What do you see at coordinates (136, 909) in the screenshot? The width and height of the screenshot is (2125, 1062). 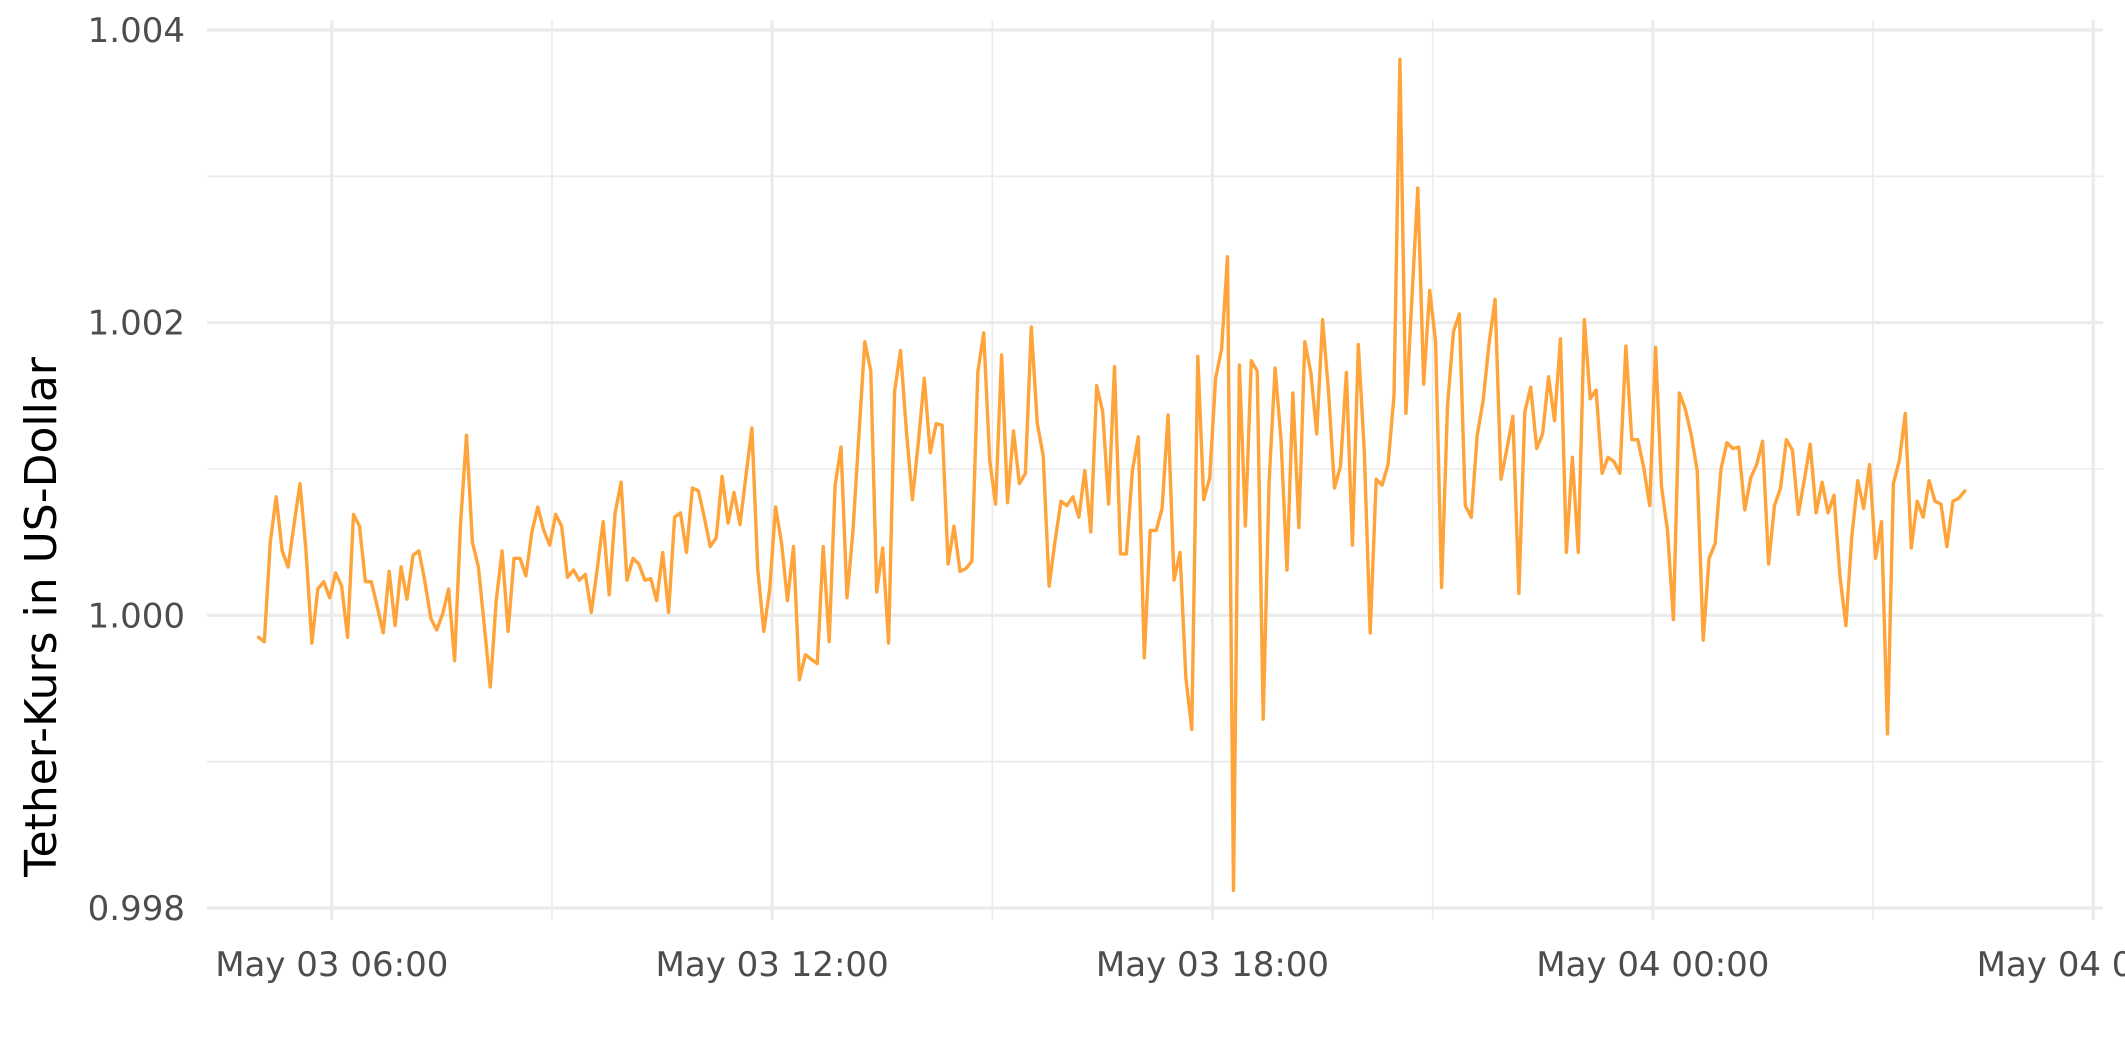 I see `y-tick-label: 0.998` at bounding box center [136, 909].